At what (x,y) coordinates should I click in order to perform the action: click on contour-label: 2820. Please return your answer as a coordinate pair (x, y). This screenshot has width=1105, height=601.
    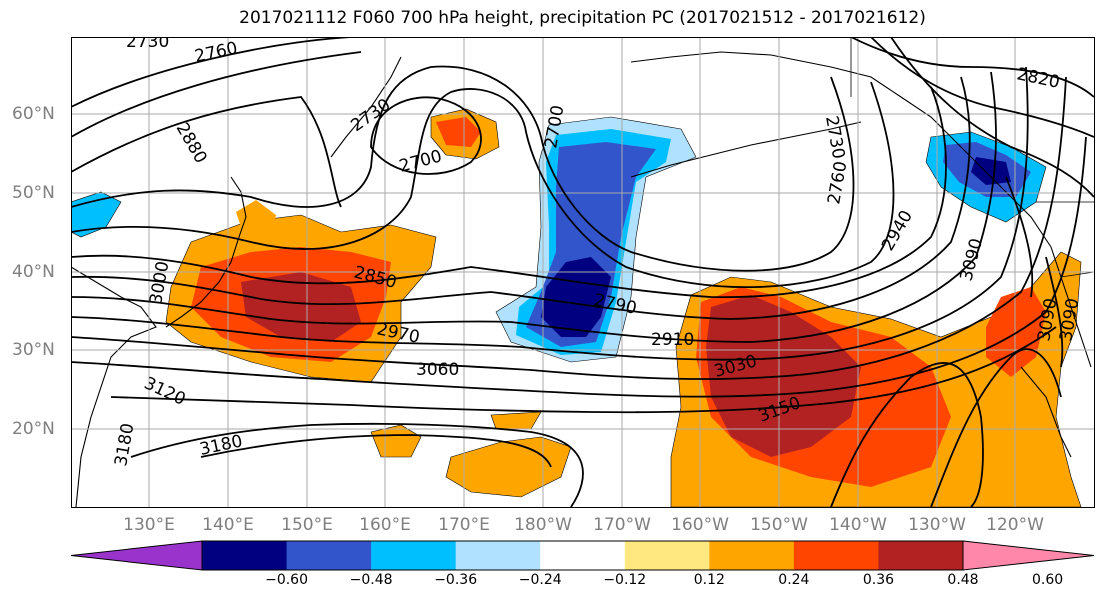
    Looking at the image, I should click on (1038, 78).